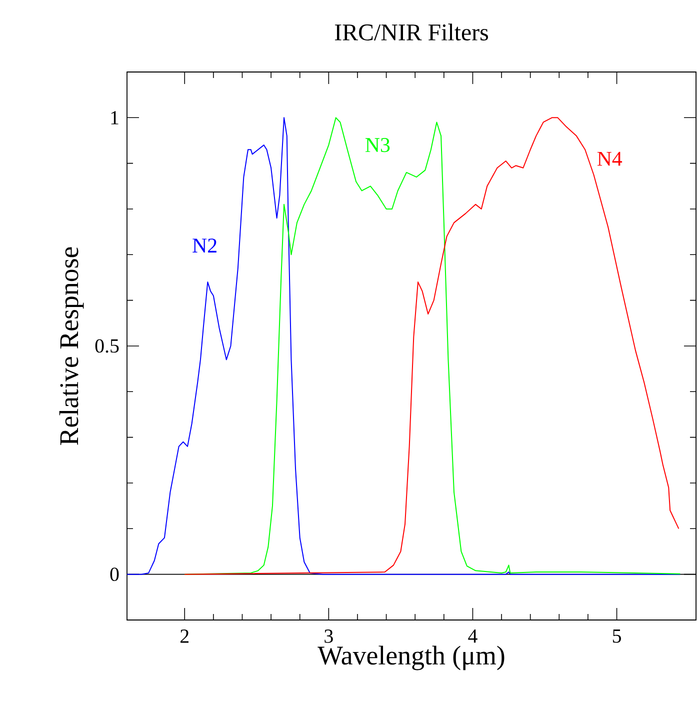  What do you see at coordinates (184, 636) in the screenshot?
I see `x-tick-label: 2` at bounding box center [184, 636].